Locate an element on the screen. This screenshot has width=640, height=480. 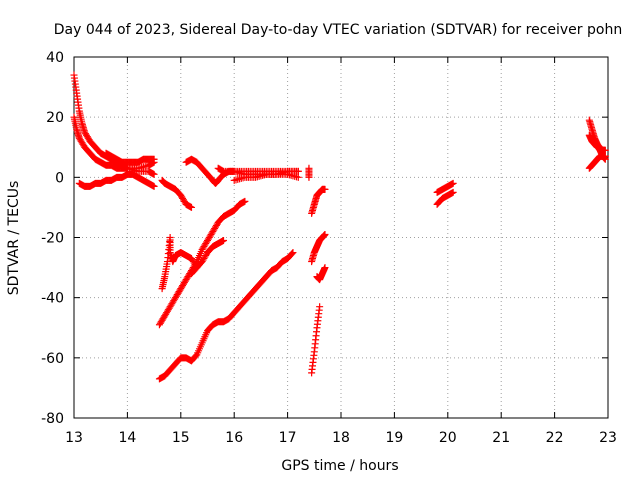
x-tick-label: 23 is located at coordinates (608, 438).